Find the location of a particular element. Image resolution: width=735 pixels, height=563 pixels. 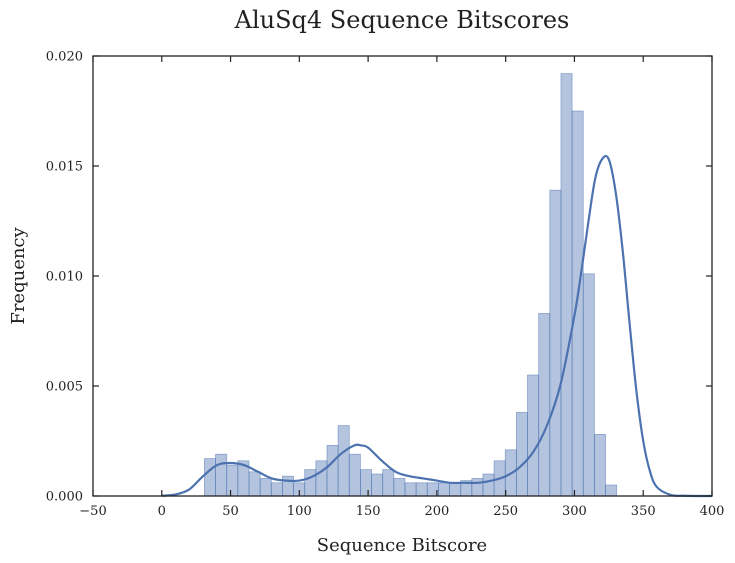

x-tick-label: 250 is located at coordinates (505, 511).